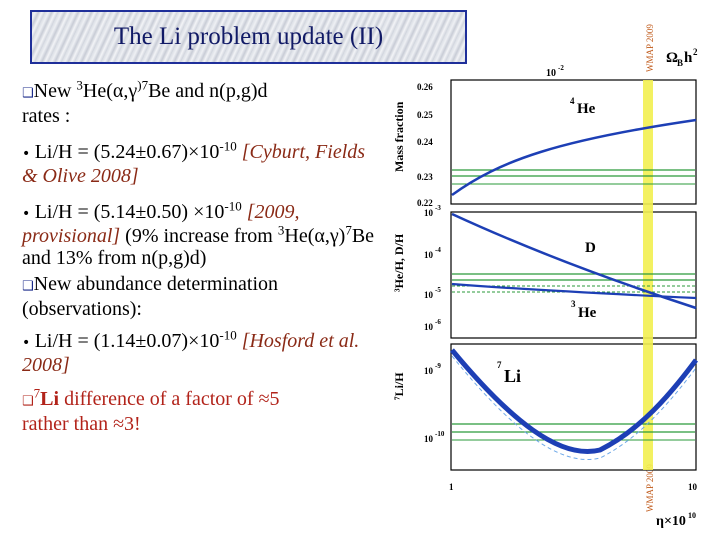  I want to click on svg-text: 7, so click(499, 365).